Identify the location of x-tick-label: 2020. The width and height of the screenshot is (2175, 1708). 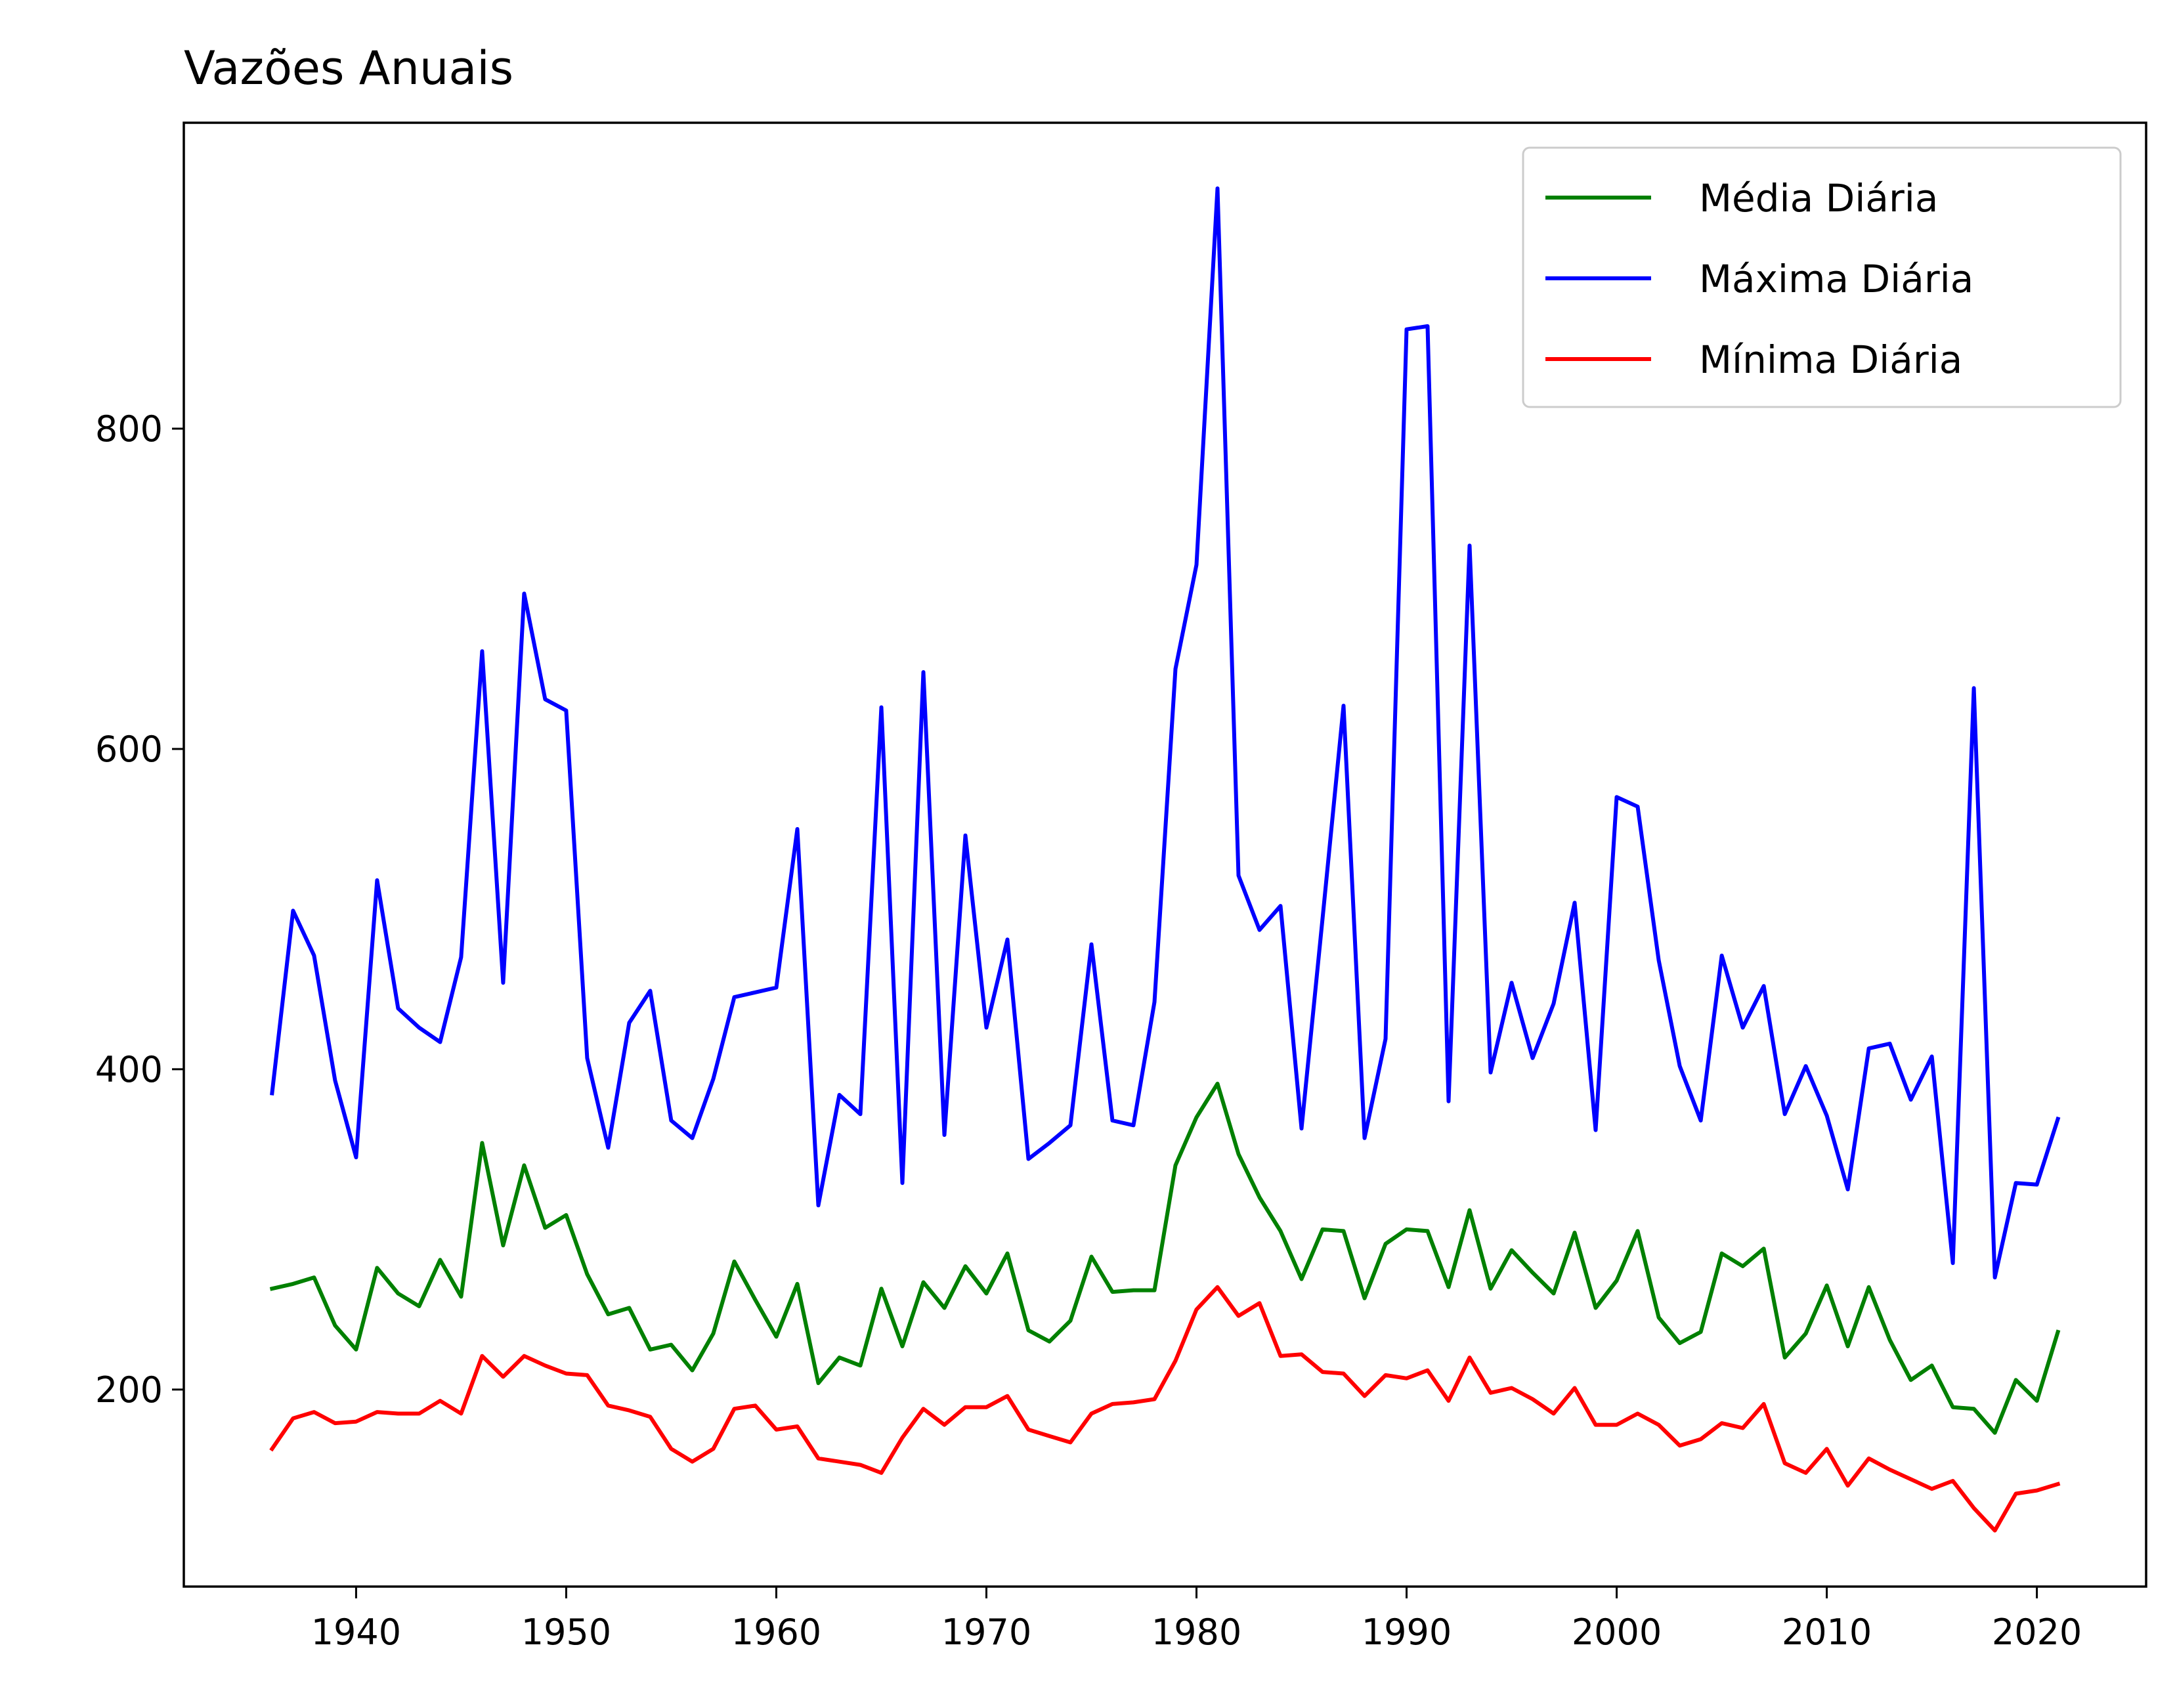
(2037, 1633).